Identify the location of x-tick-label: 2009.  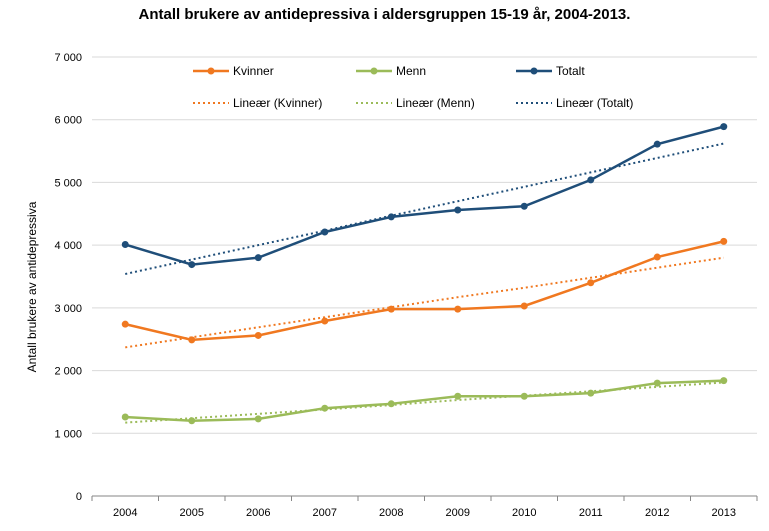
(458, 513).